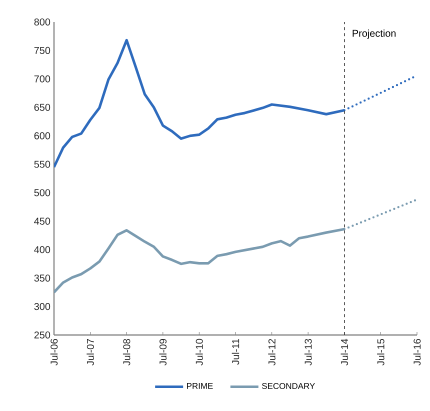  What do you see at coordinates (42, 192) in the screenshot?
I see `y-tick-label: 500` at bounding box center [42, 192].